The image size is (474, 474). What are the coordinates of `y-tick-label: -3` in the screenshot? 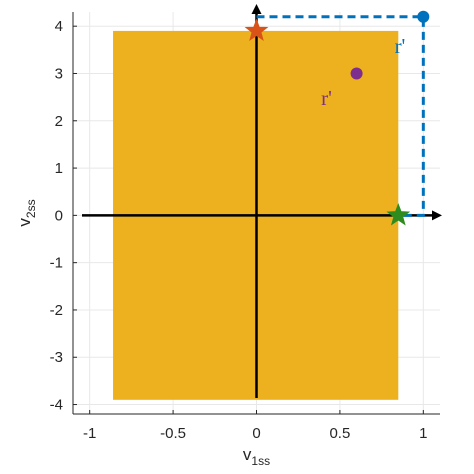 It's located at (56, 357).